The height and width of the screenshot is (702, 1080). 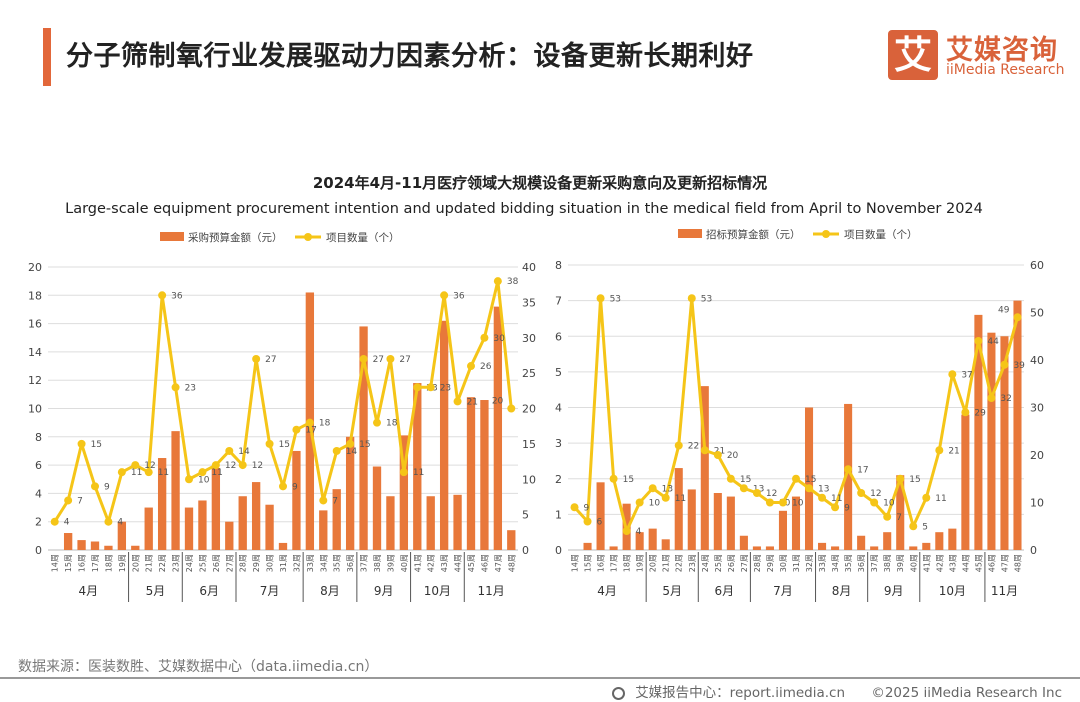 What do you see at coordinates (384, 591) in the screenshot?
I see `month-label: 9月` at bounding box center [384, 591].